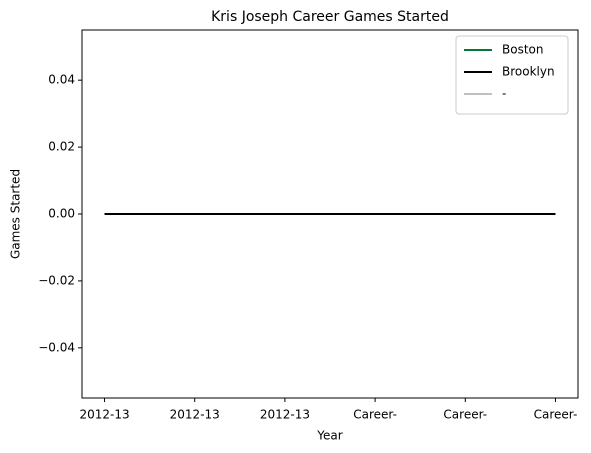  Describe the element at coordinates (522, 50) in the screenshot. I see `legend-label: Boston` at that location.